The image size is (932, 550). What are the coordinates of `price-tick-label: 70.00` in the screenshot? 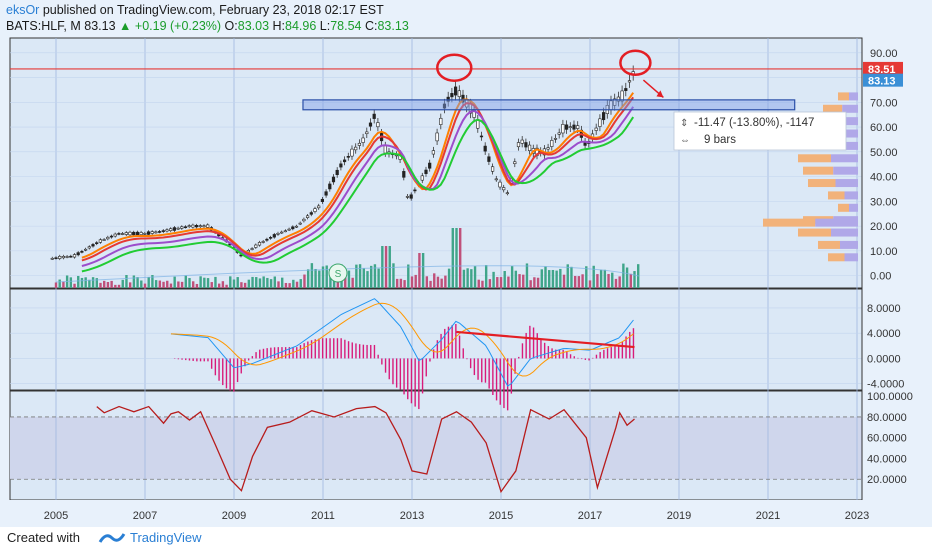 It's located at (884, 103).